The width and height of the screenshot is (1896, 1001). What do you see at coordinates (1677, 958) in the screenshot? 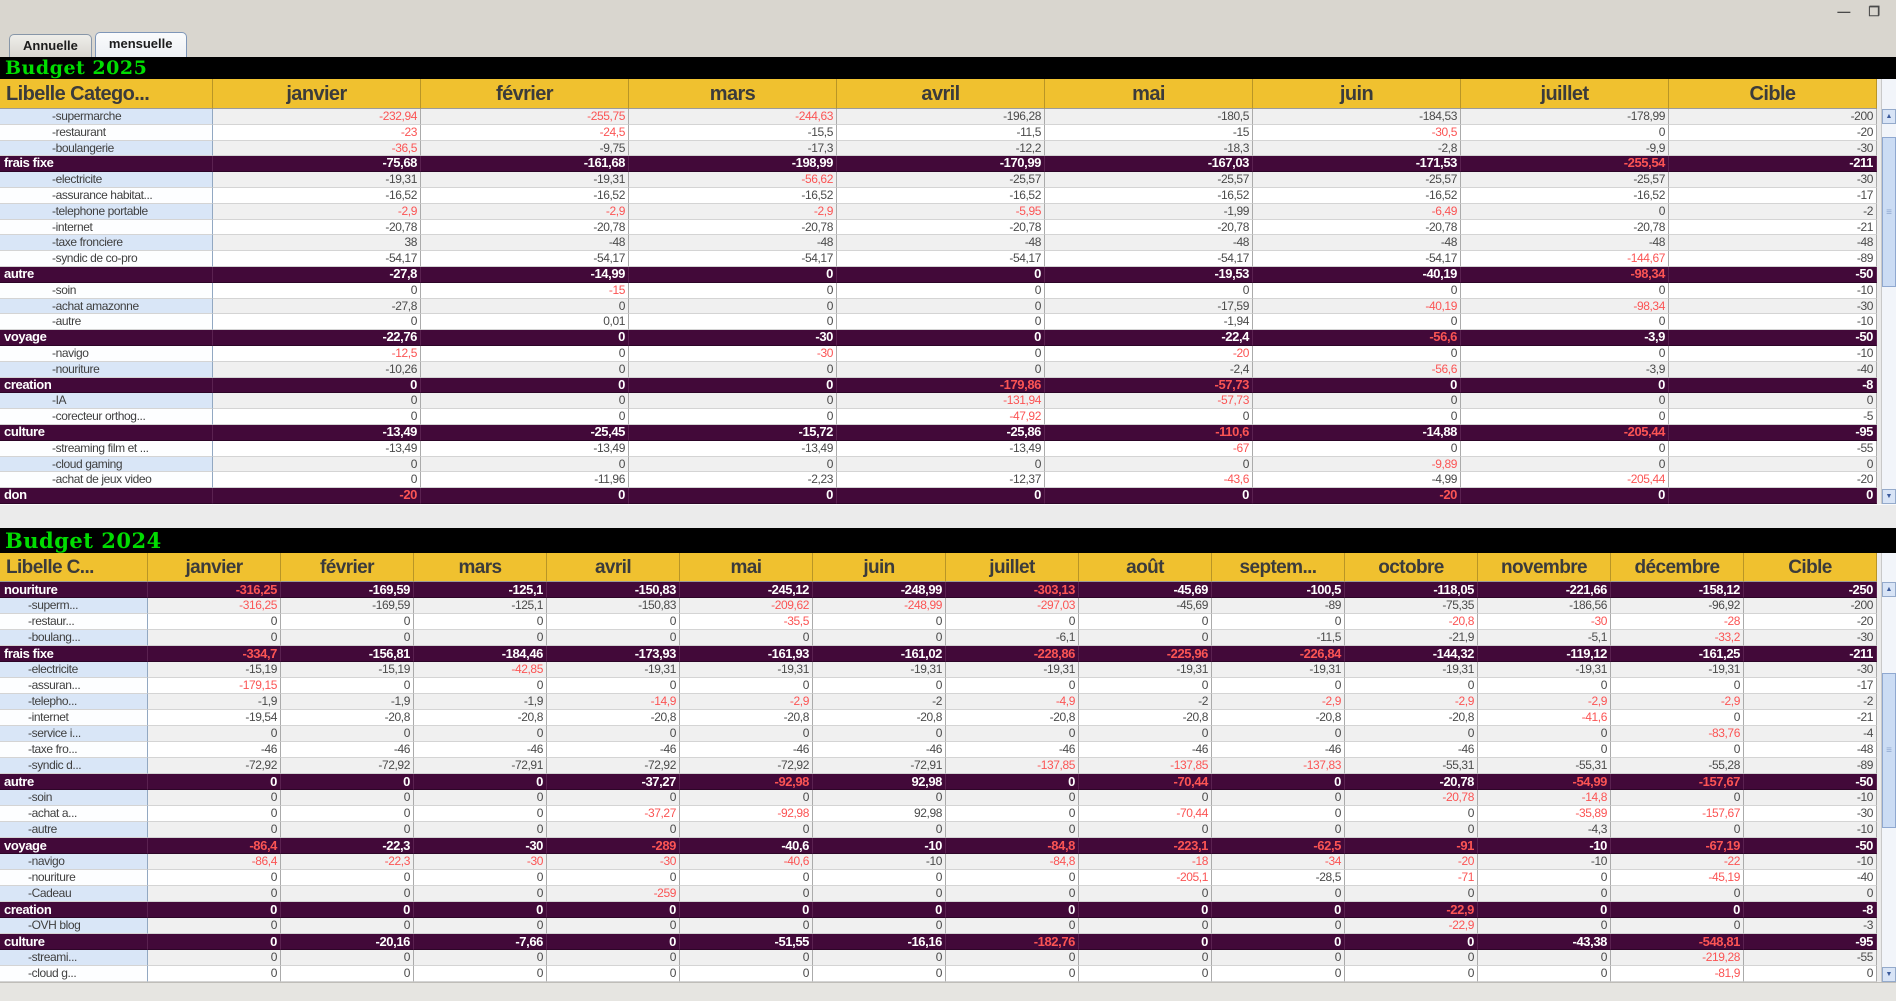
I see `table-cell: -219,28` at bounding box center [1677, 958].